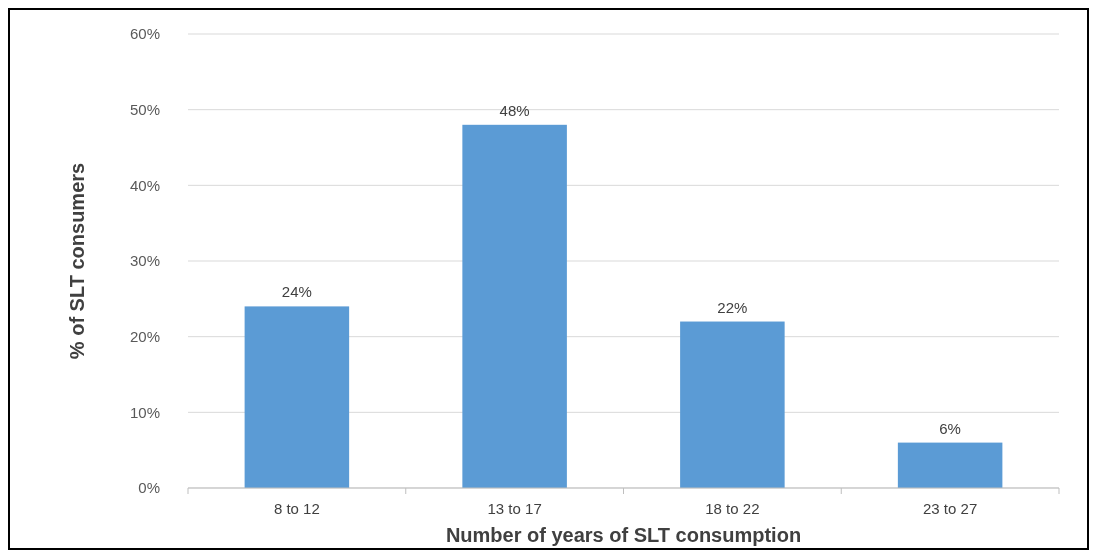  I want to click on y-tick-label: 20%, so click(144, 336).